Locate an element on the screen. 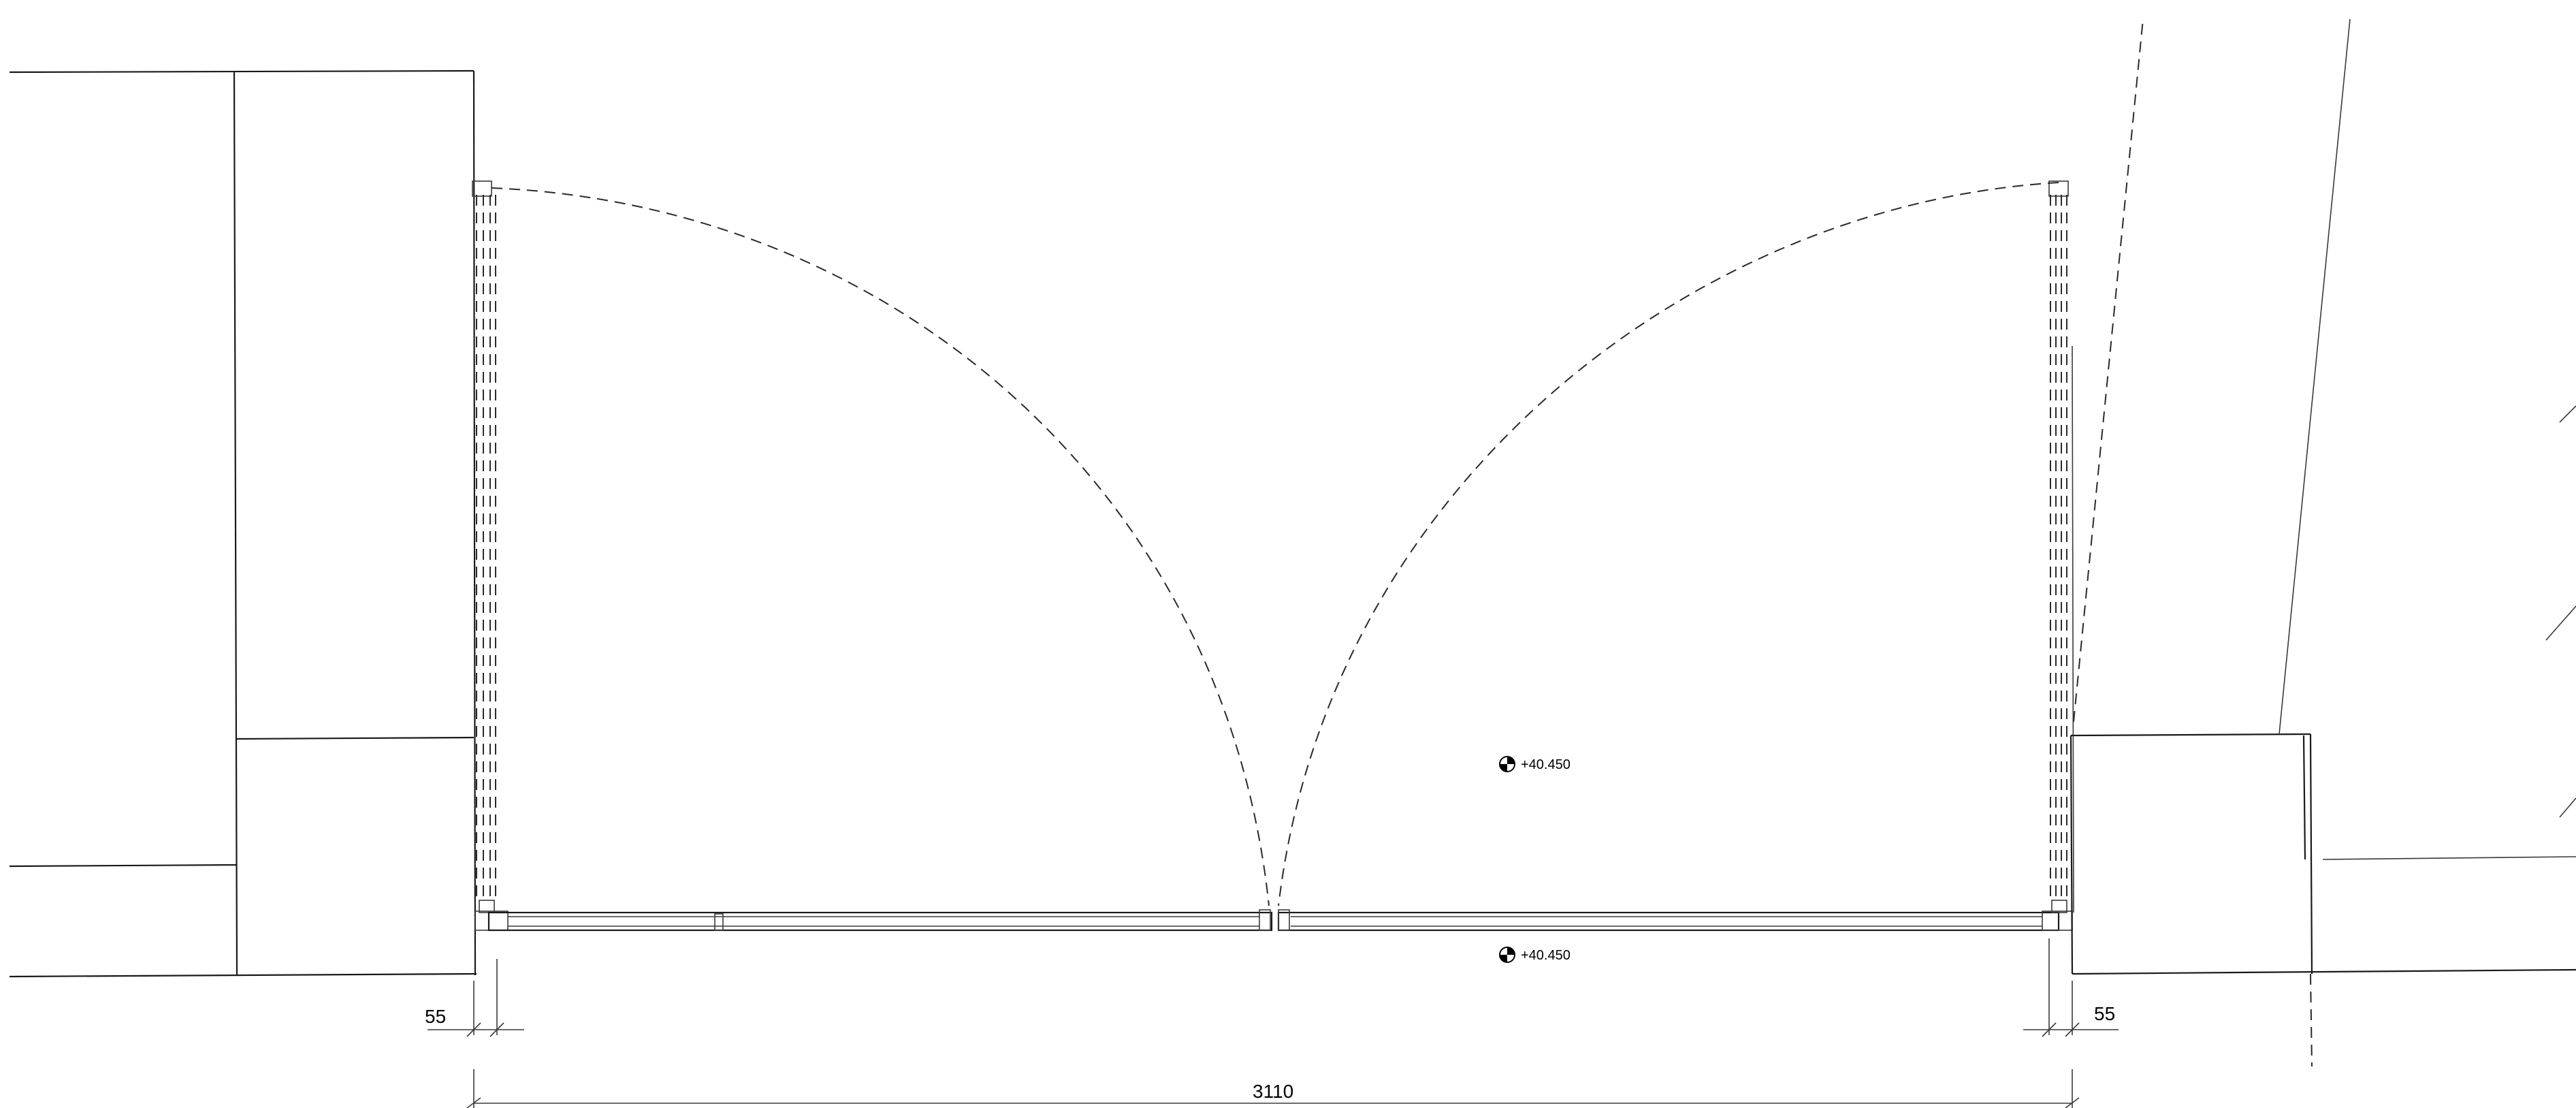  right-gate-leaf is located at coordinates (1669, 920).